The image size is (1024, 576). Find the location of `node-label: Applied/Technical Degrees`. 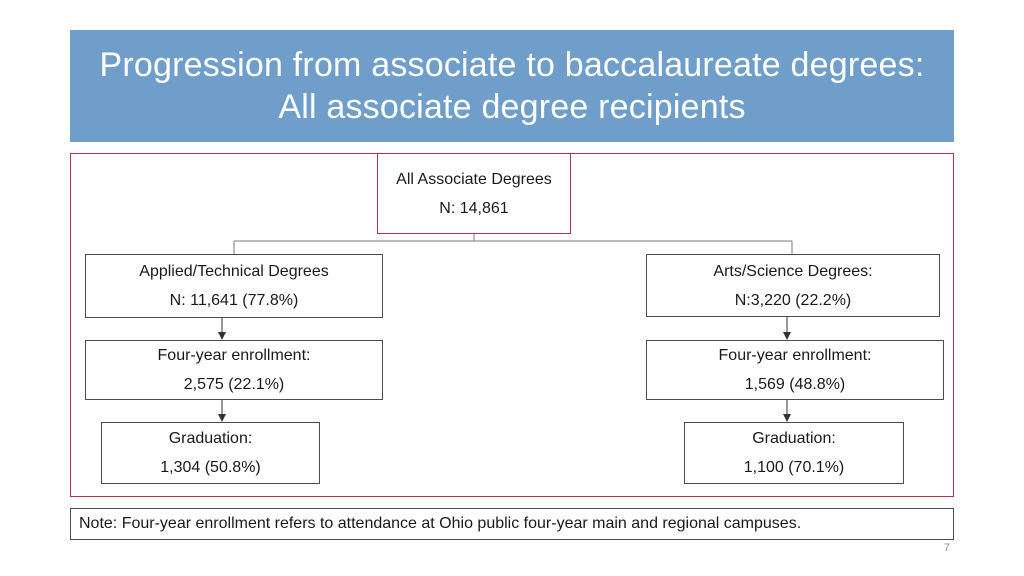

node-label: Applied/Technical Degrees is located at coordinates (234, 271).